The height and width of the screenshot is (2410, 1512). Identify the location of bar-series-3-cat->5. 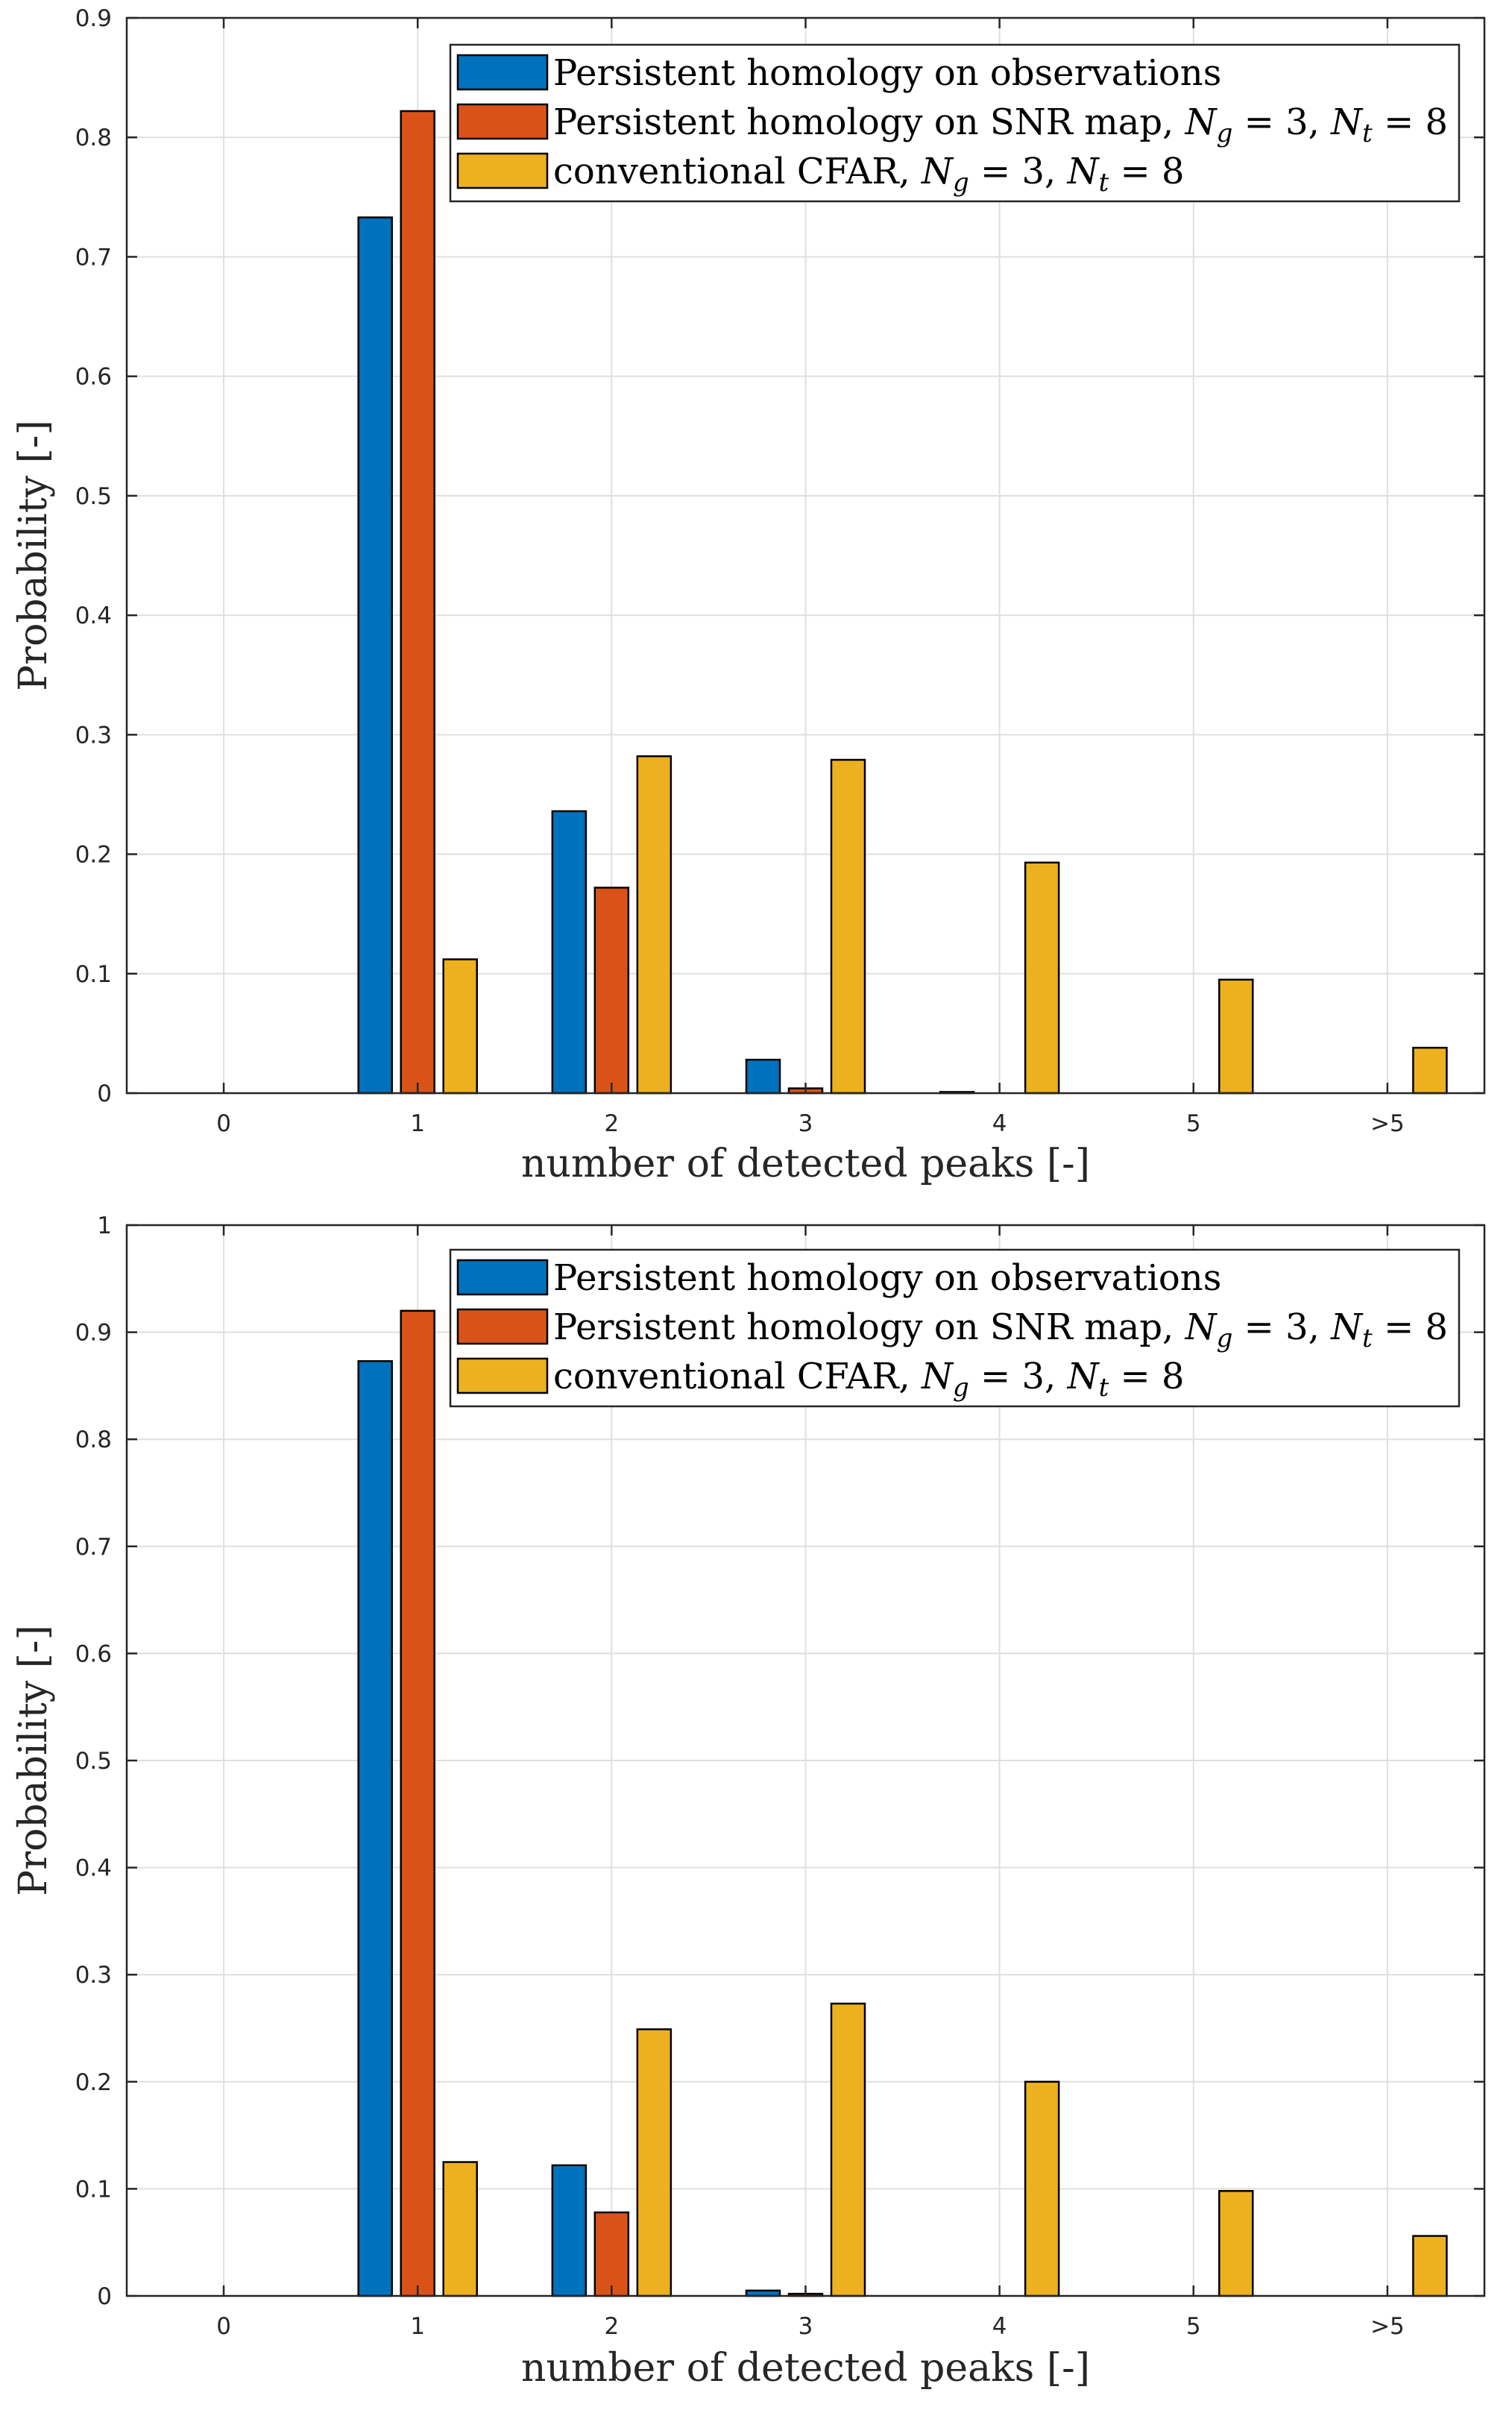
(1430, 1070).